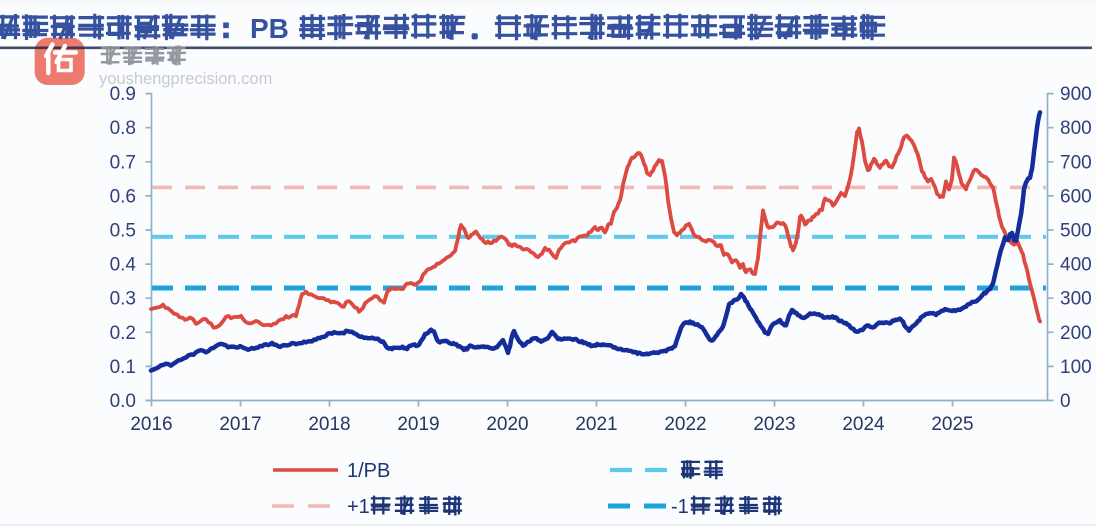 Image resolution: width=1096 pixels, height=532 pixels. I want to click on svg-text: 0.0, so click(123, 401).